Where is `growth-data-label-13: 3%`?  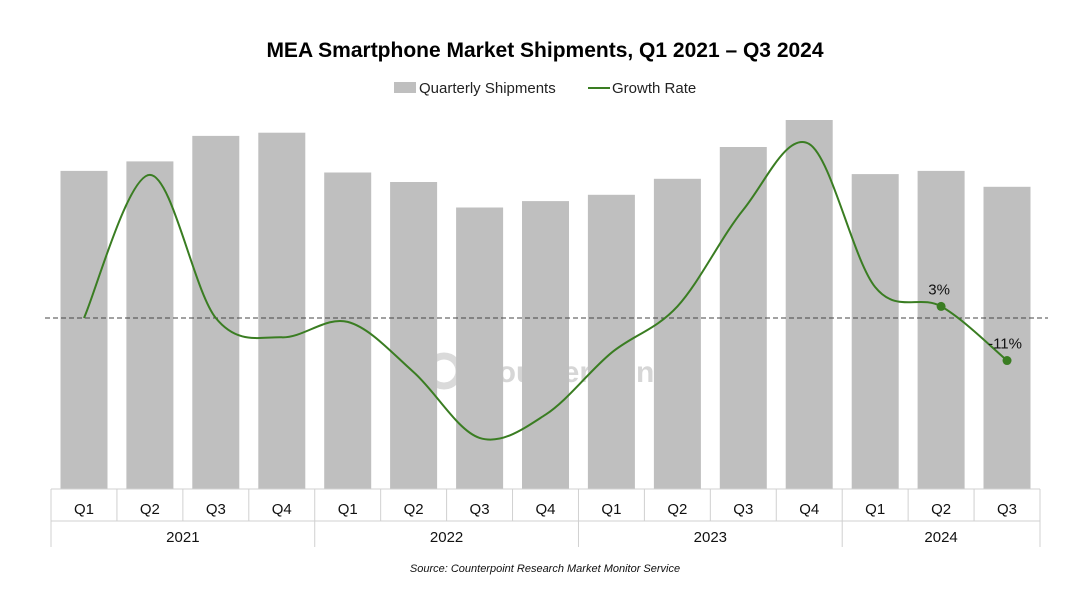 growth-data-label-13: 3% is located at coordinates (939, 289).